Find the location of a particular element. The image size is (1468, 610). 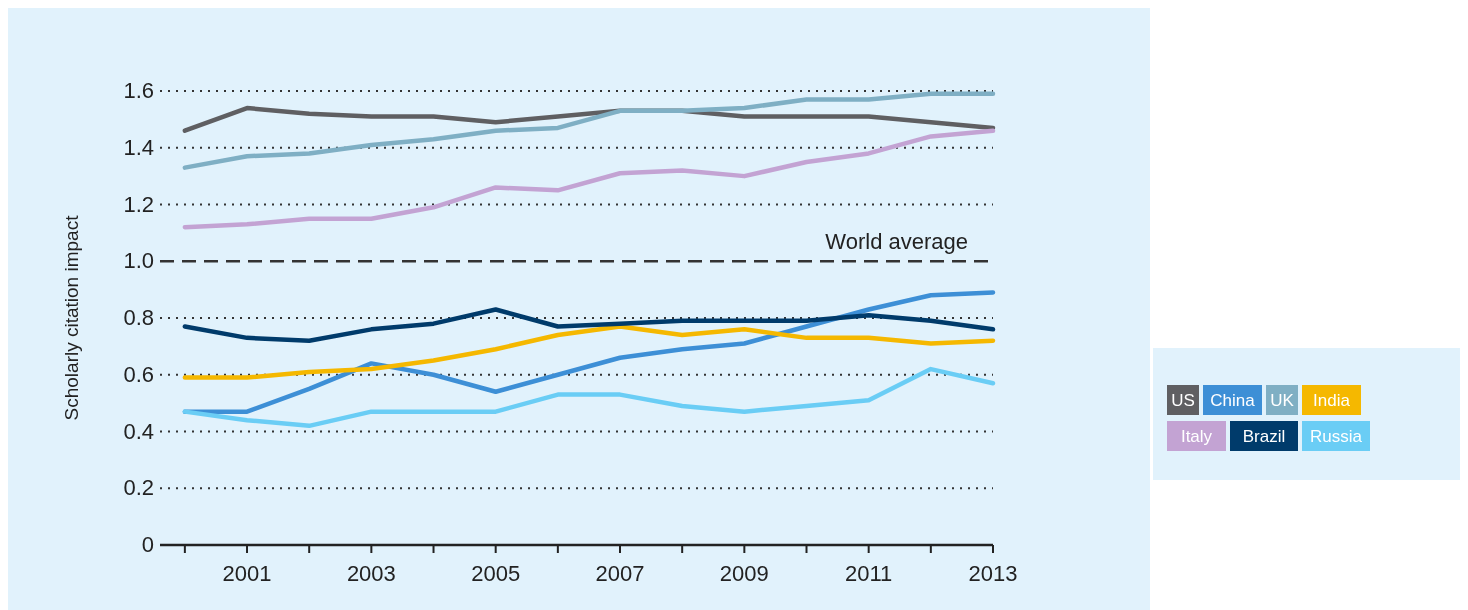

y-tick-label: 1.6 is located at coordinates (138, 90).